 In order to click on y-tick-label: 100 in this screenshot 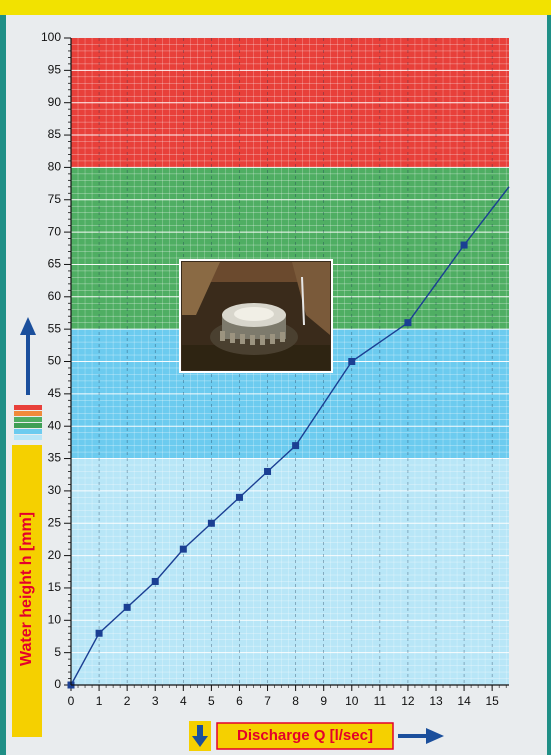, I will do `click(51, 37)`.